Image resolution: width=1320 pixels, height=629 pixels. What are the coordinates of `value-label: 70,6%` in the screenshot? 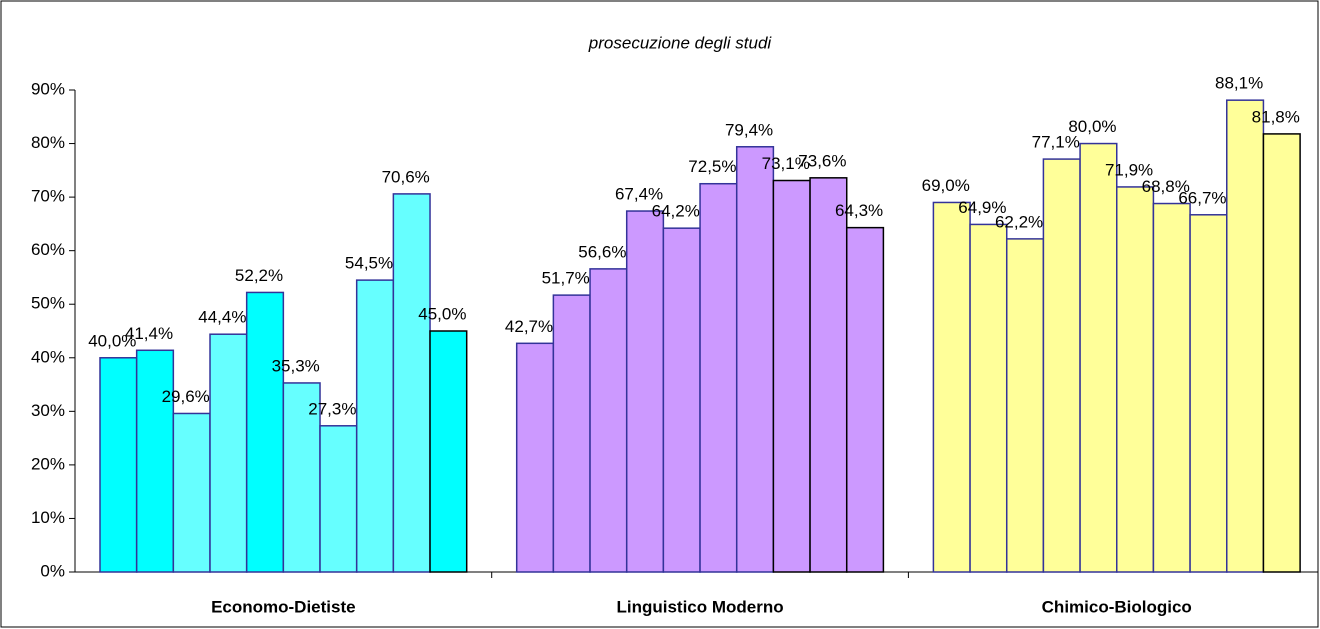 It's located at (406, 176).